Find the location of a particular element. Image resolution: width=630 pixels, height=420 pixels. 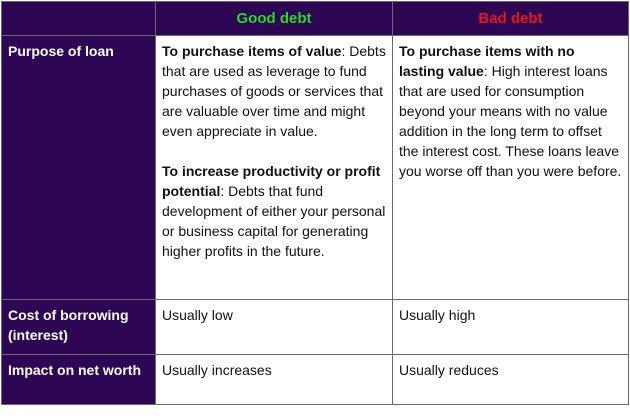

row-label-net-worth: Impact on net worth is located at coordinates (78, 379).